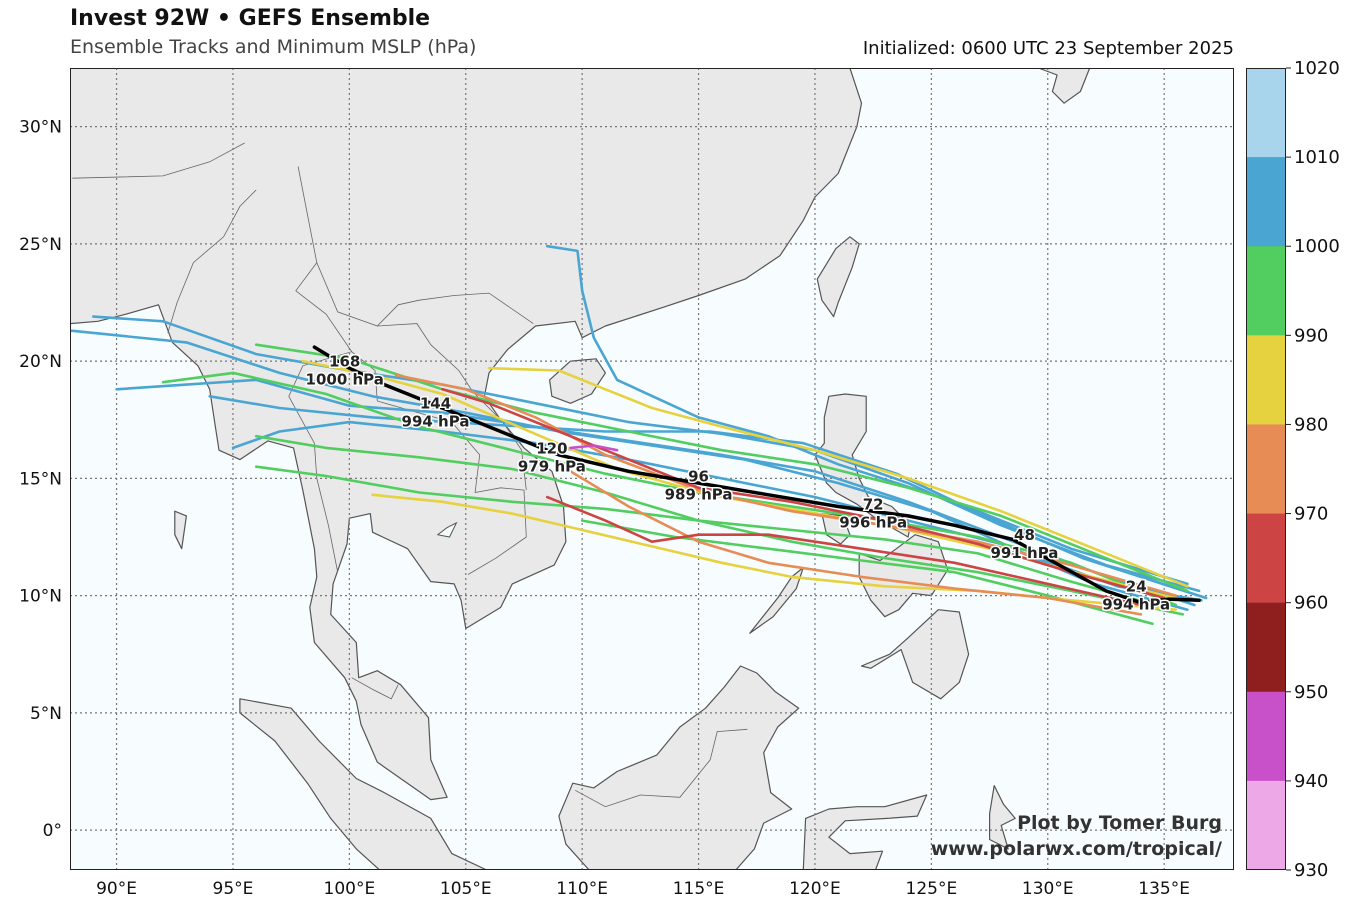  Describe the element at coordinates (116, 889) in the screenshot. I see `longitude-tick-label: 90°E` at that location.